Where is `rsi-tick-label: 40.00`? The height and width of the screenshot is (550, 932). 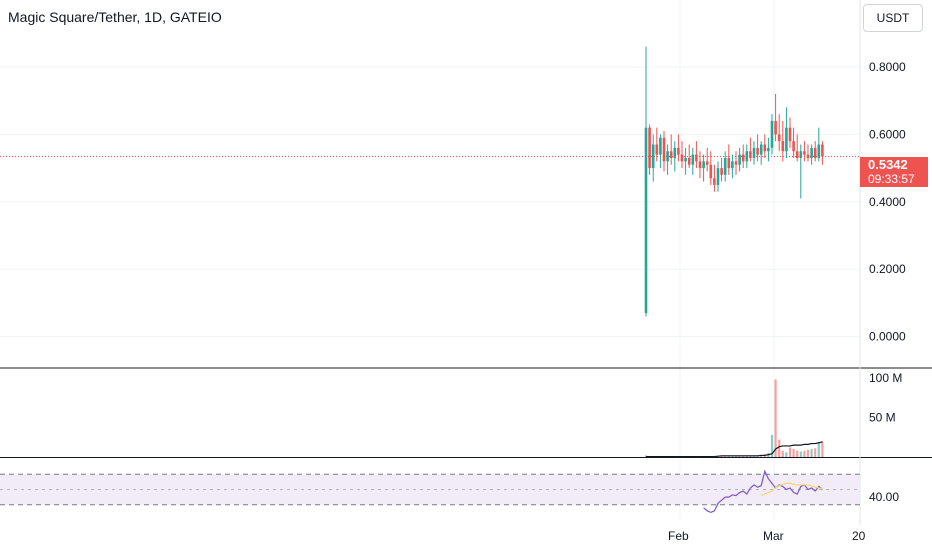
rsi-tick-label: 40.00 is located at coordinates (884, 497).